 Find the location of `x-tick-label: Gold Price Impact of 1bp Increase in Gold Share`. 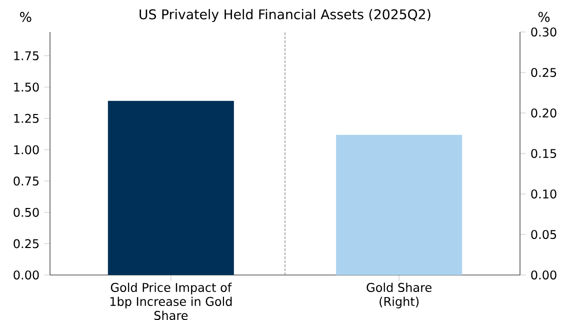

x-tick-label: Gold Price Impact of 1bp Increase in Gold Share is located at coordinates (171, 301).